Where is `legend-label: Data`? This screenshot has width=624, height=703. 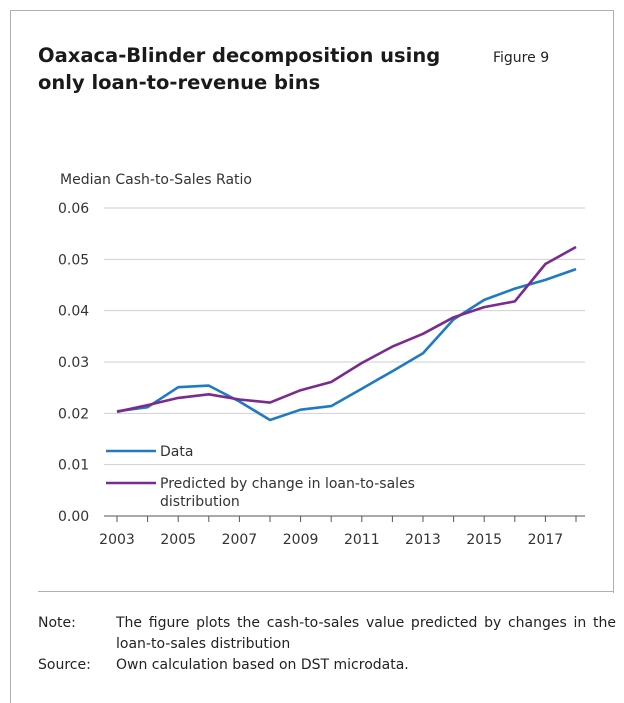
legend-label: Data is located at coordinates (176, 452).